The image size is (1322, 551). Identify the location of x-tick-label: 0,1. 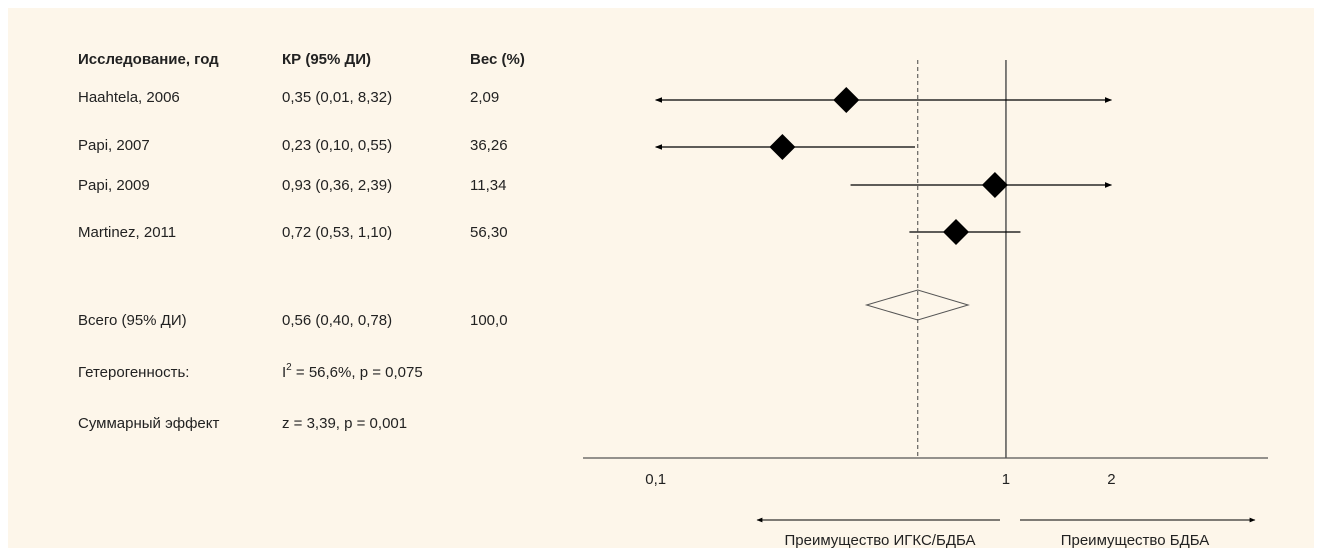
(655, 479).